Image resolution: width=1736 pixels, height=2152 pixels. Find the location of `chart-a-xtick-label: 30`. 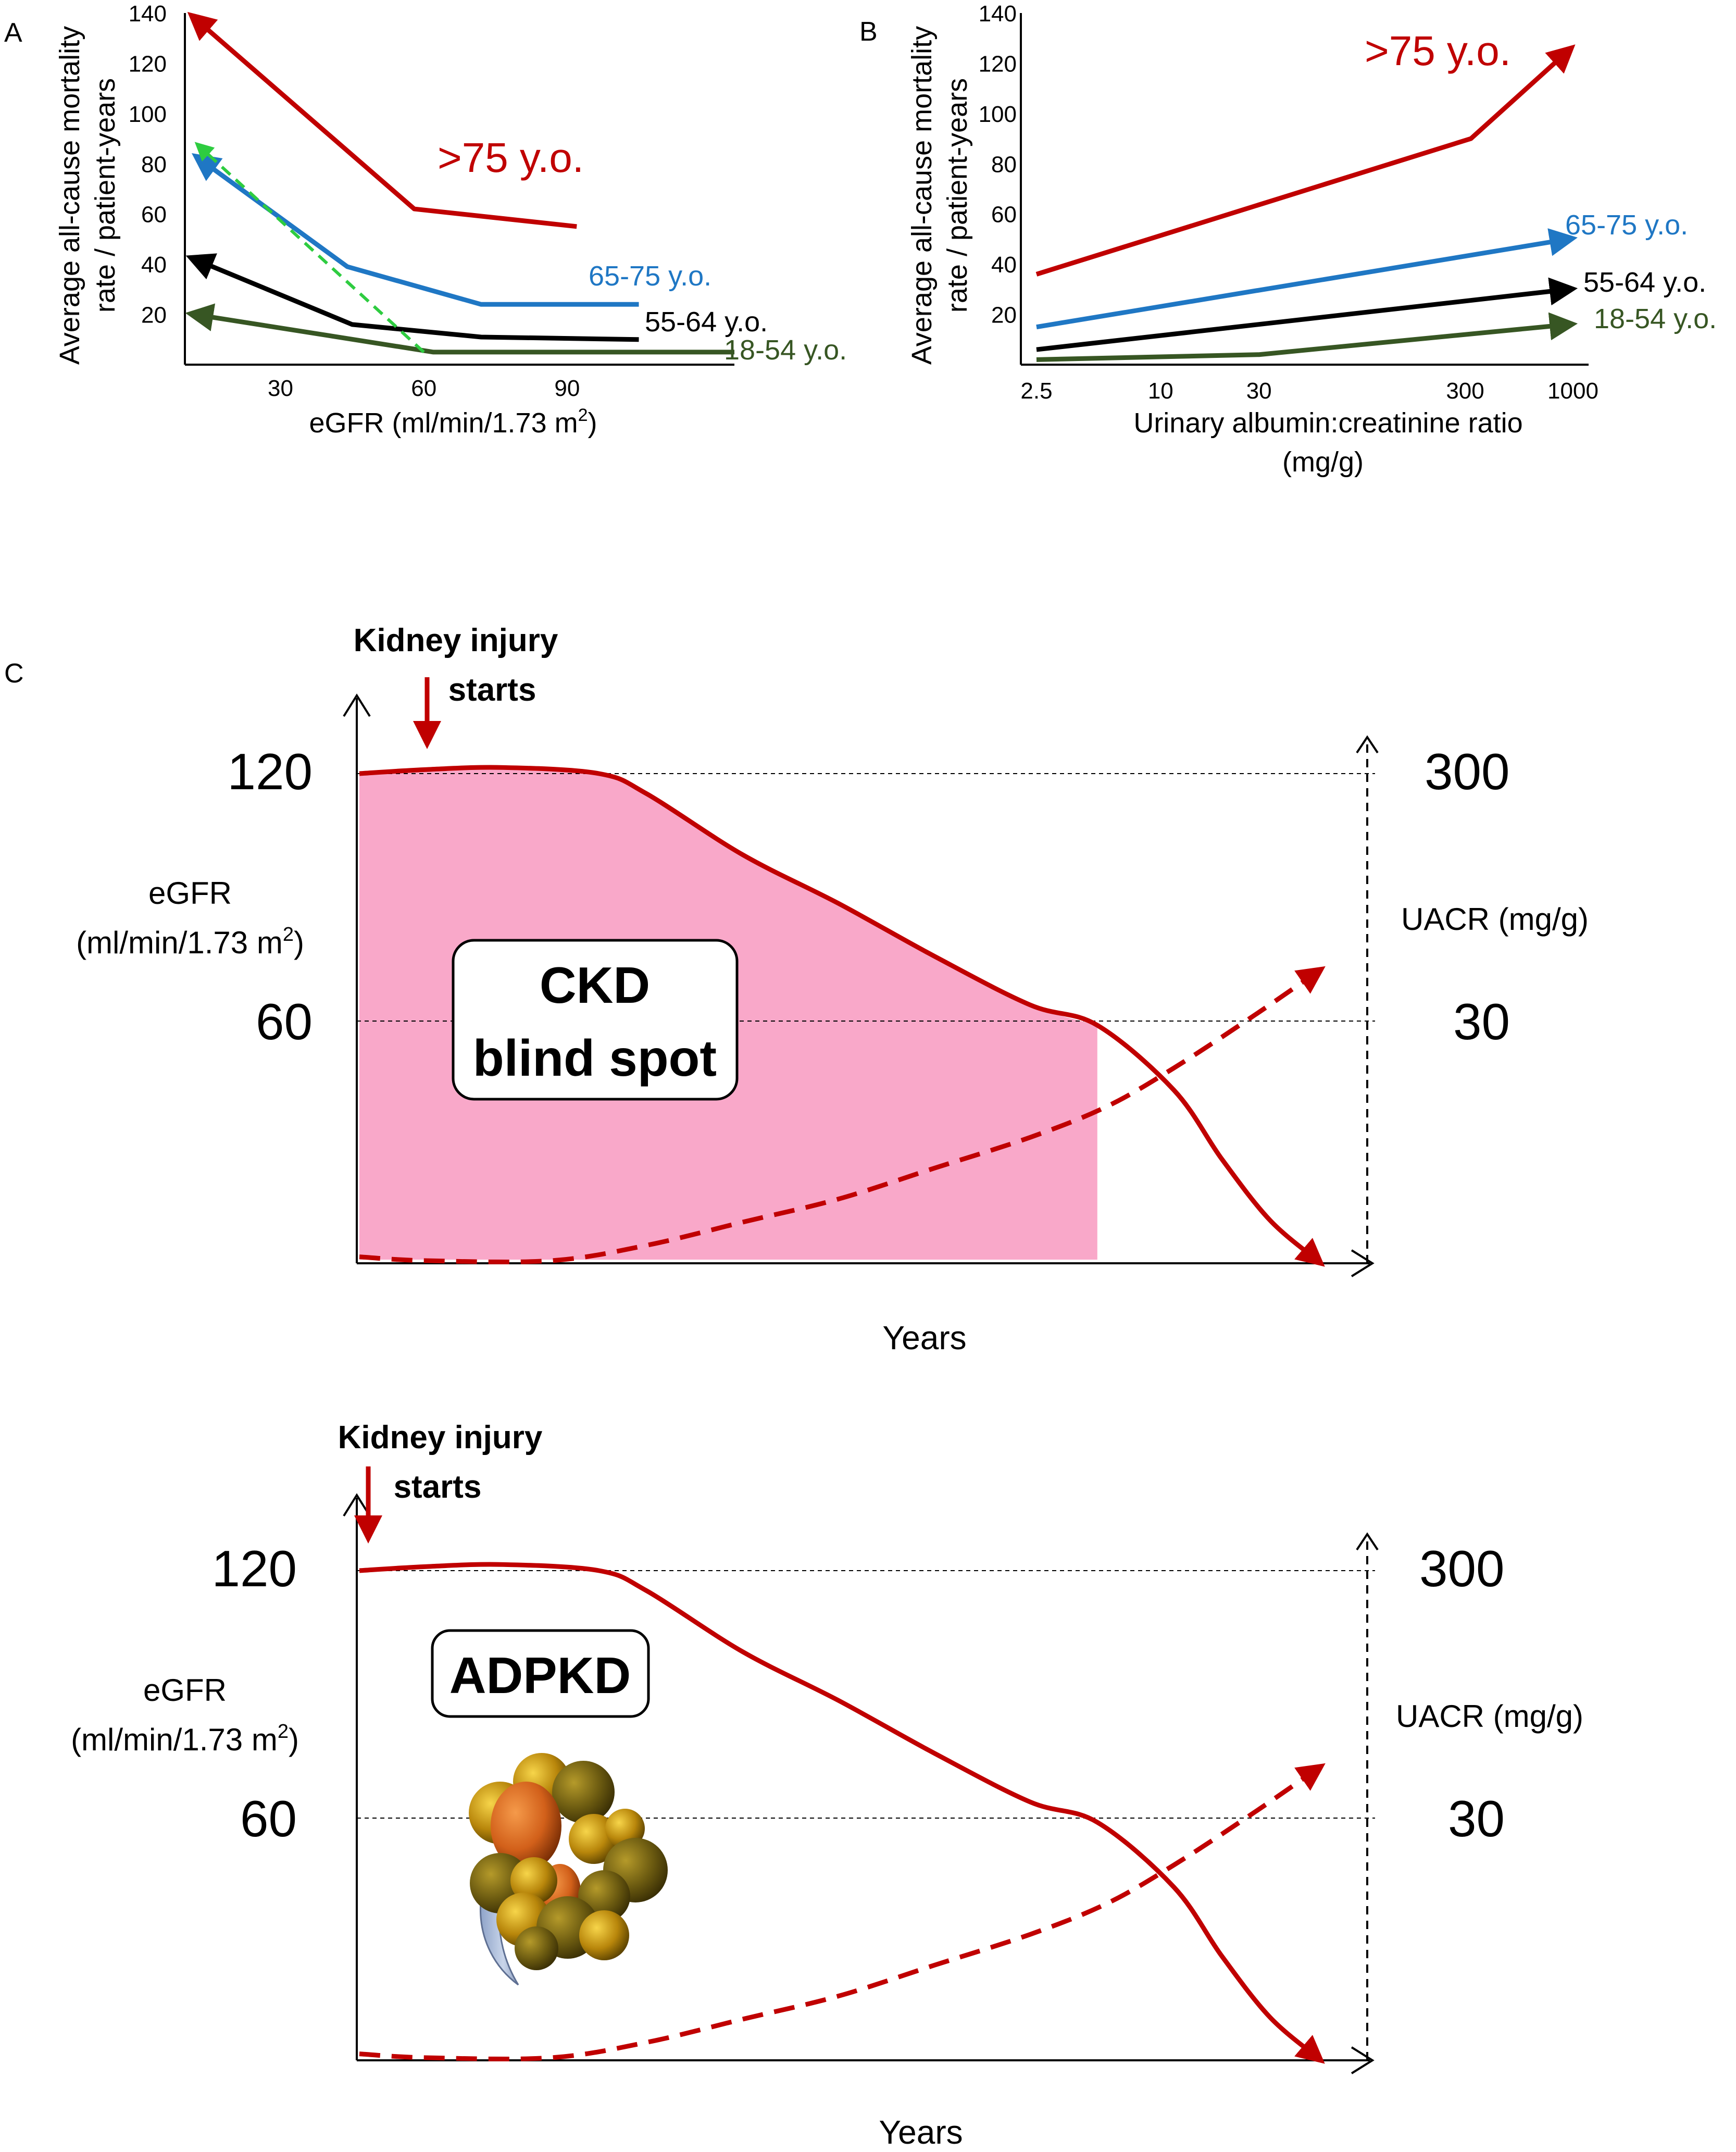

chart-a-xtick-label: 30 is located at coordinates (281, 388).